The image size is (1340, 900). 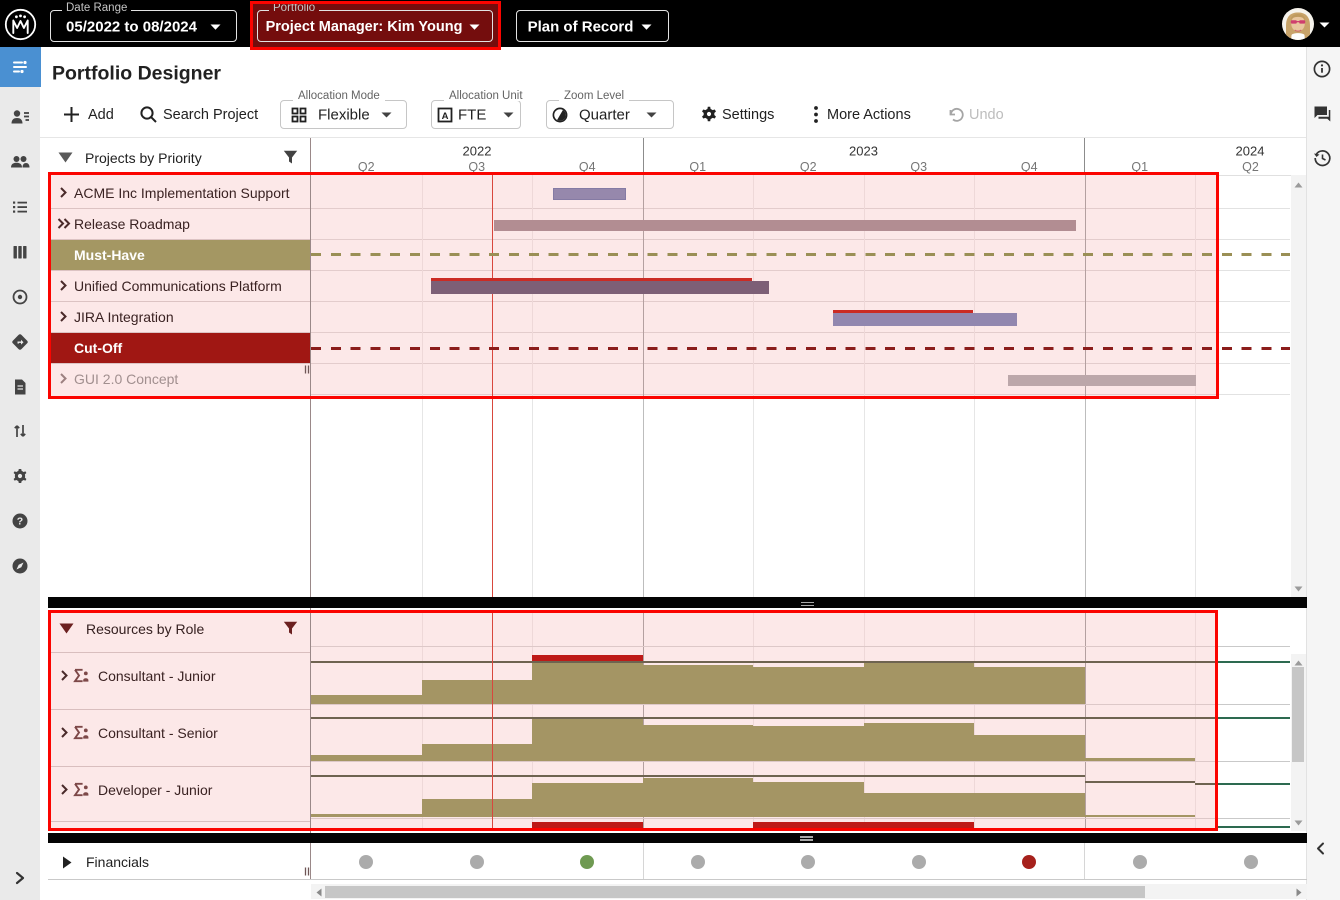 What do you see at coordinates (445, 116) in the screenshot?
I see `svg-text: A` at bounding box center [445, 116].